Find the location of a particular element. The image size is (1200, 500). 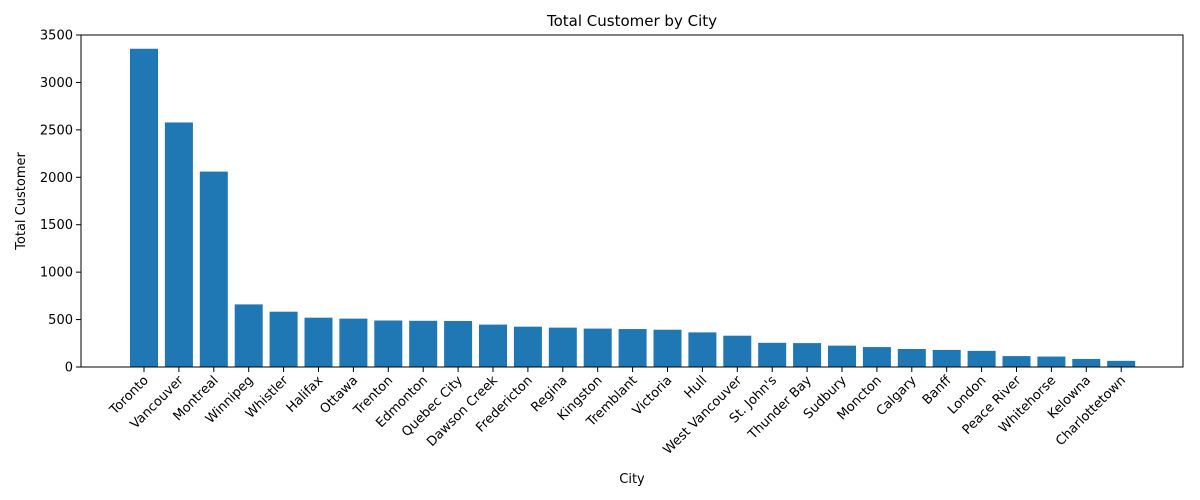

y-tick-label: 1500 is located at coordinates (56, 225).